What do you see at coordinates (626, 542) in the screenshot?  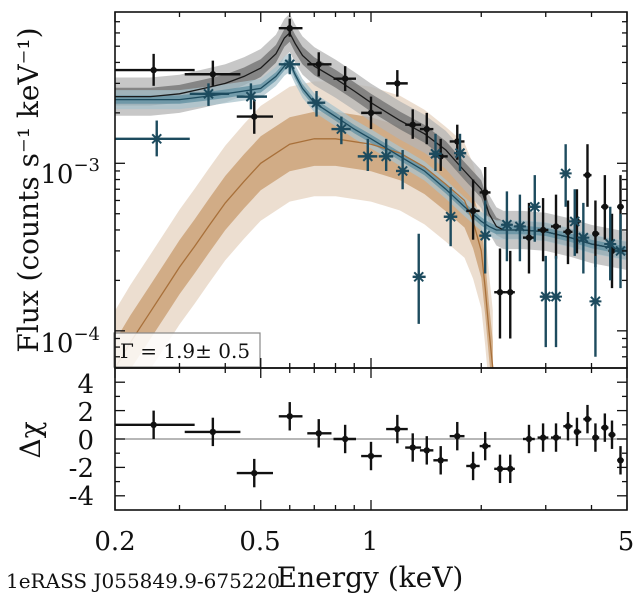 I see `x-tick-5: 5` at bounding box center [626, 542].